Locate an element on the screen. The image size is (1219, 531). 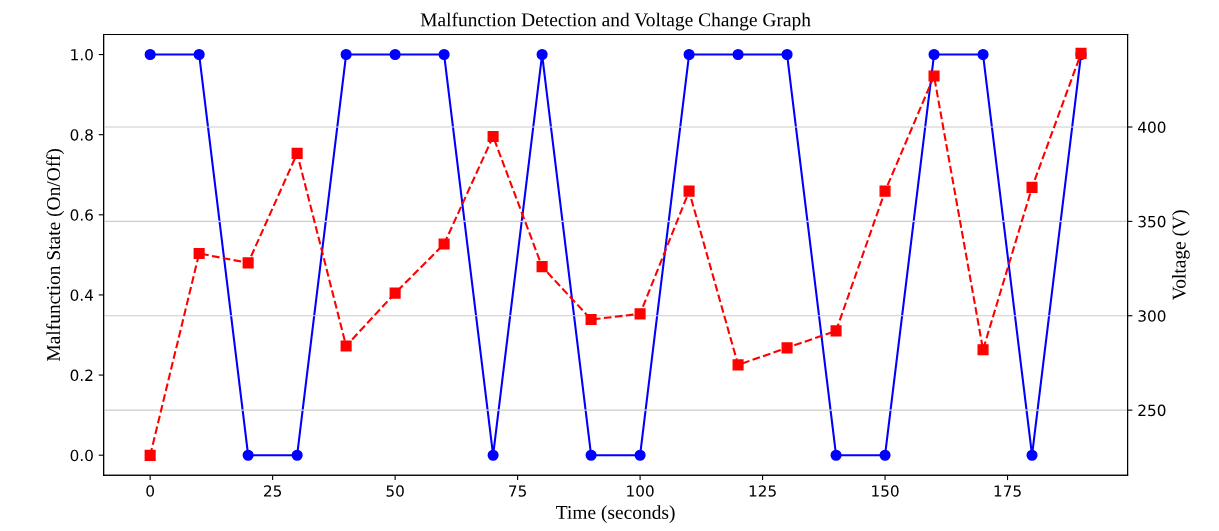
y2-tick-label: 350 is located at coordinates (1152, 221).